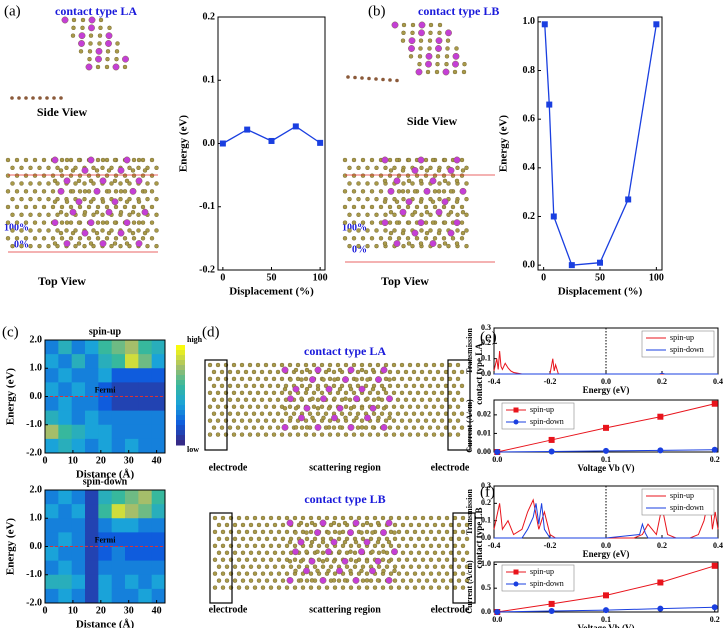 The image size is (725, 628). I want to click on percent-label: 100%, so click(354, 227).